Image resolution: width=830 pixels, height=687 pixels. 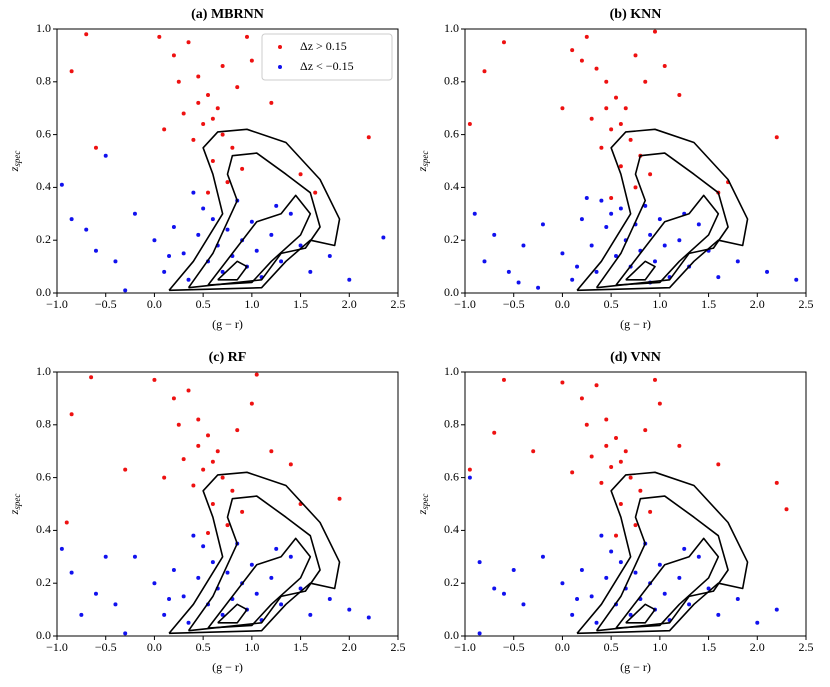 What do you see at coordinates (659, 647) in the screenshot?
I see `x-tick-label: 1.0` at bounding box center [659, 647].